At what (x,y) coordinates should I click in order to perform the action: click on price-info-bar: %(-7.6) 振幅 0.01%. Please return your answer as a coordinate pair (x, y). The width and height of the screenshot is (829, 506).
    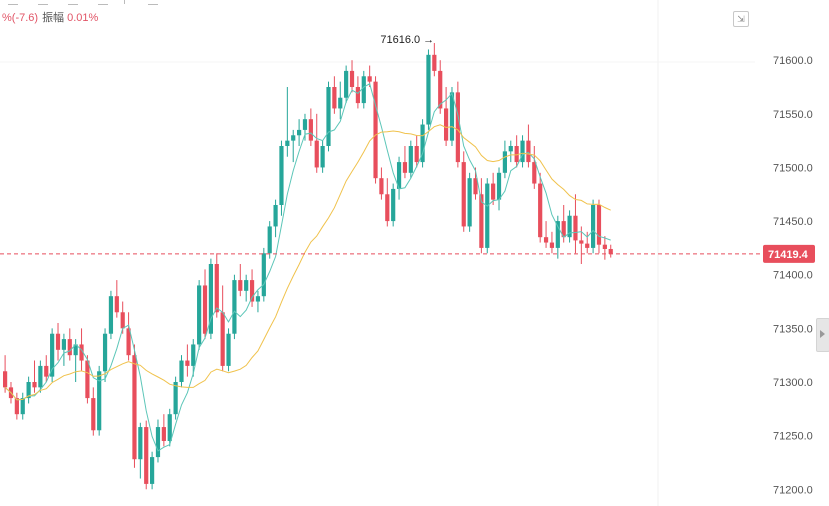
    Looking at the image, I should click on (50, 17).